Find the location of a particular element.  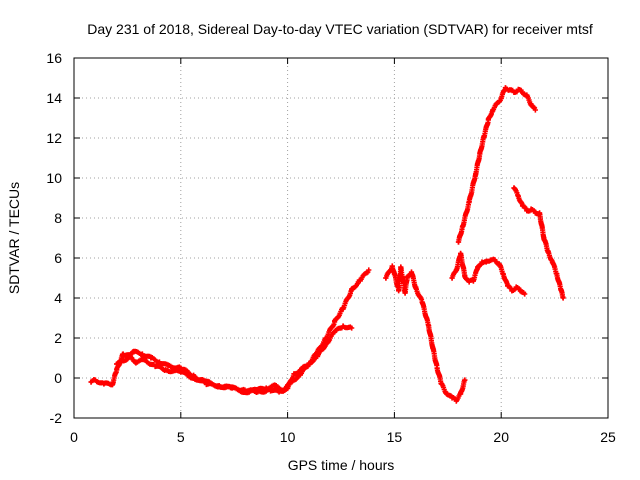

x-tick-label: 25 is located at coordinates (608, 437).